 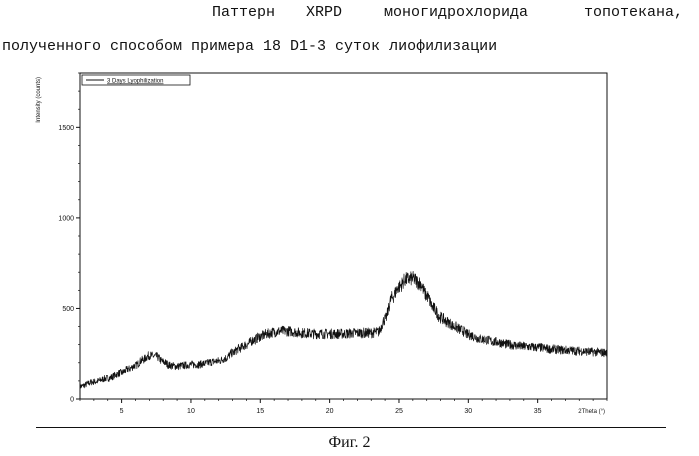 I want to click on x-axis-label: 2Theta (°), so click(x=591, y=412).